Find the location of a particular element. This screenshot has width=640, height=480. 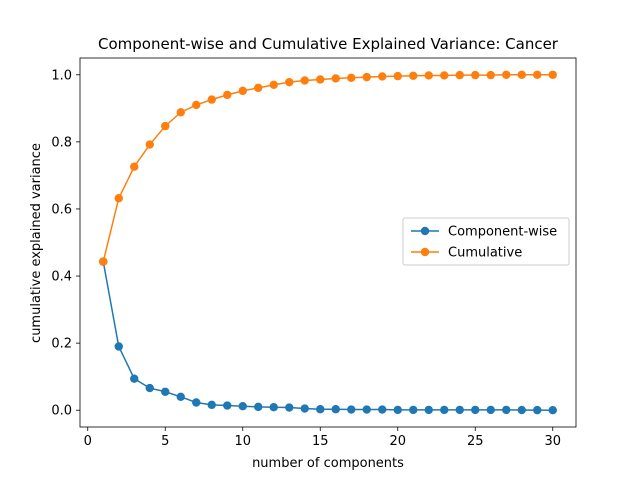

legend-box is located at coordinates (486, 241).